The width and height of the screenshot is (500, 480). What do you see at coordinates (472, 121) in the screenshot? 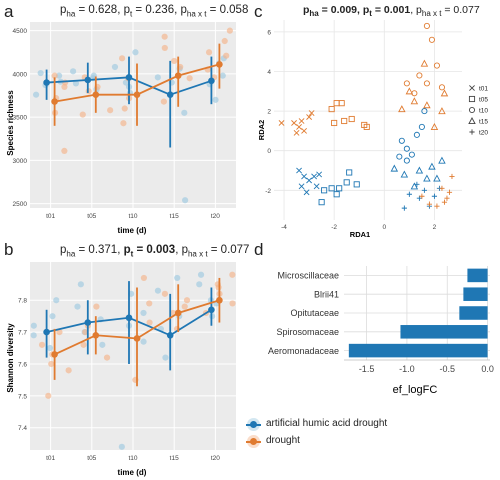
I see `shape-legend-key` at bounding box center [472, 121].